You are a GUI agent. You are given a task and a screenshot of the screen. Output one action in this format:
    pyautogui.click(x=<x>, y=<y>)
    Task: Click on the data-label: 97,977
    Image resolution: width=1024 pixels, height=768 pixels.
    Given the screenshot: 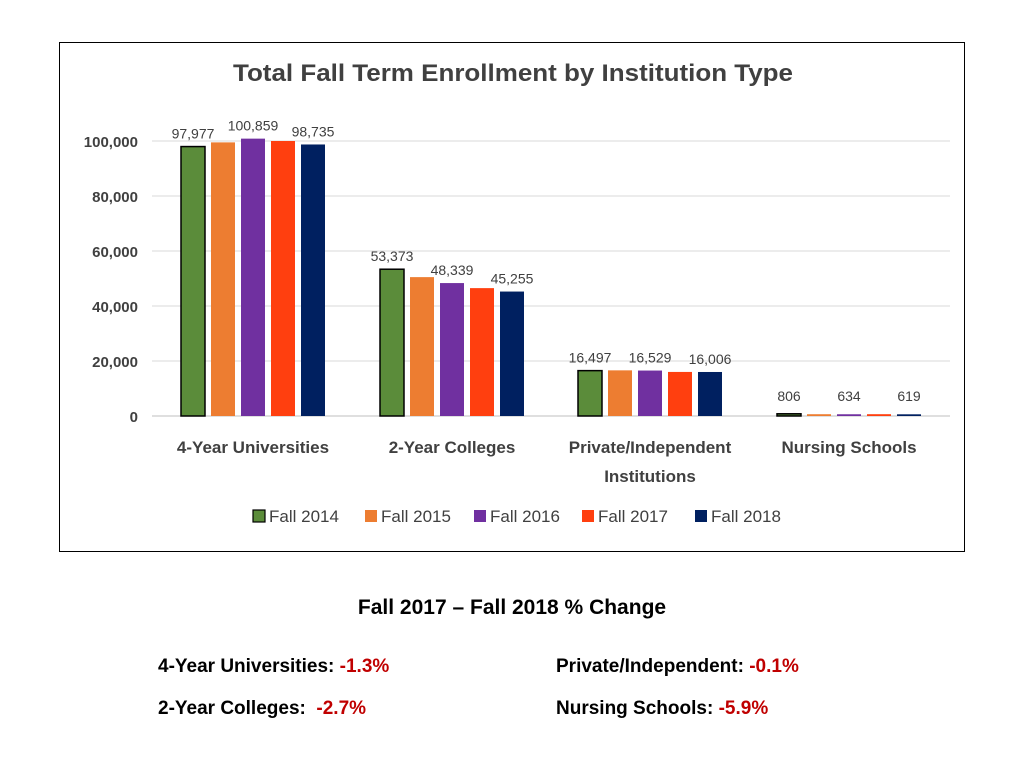 What is the action you would take?
    pyautogui.click(x=193, y=134)
    